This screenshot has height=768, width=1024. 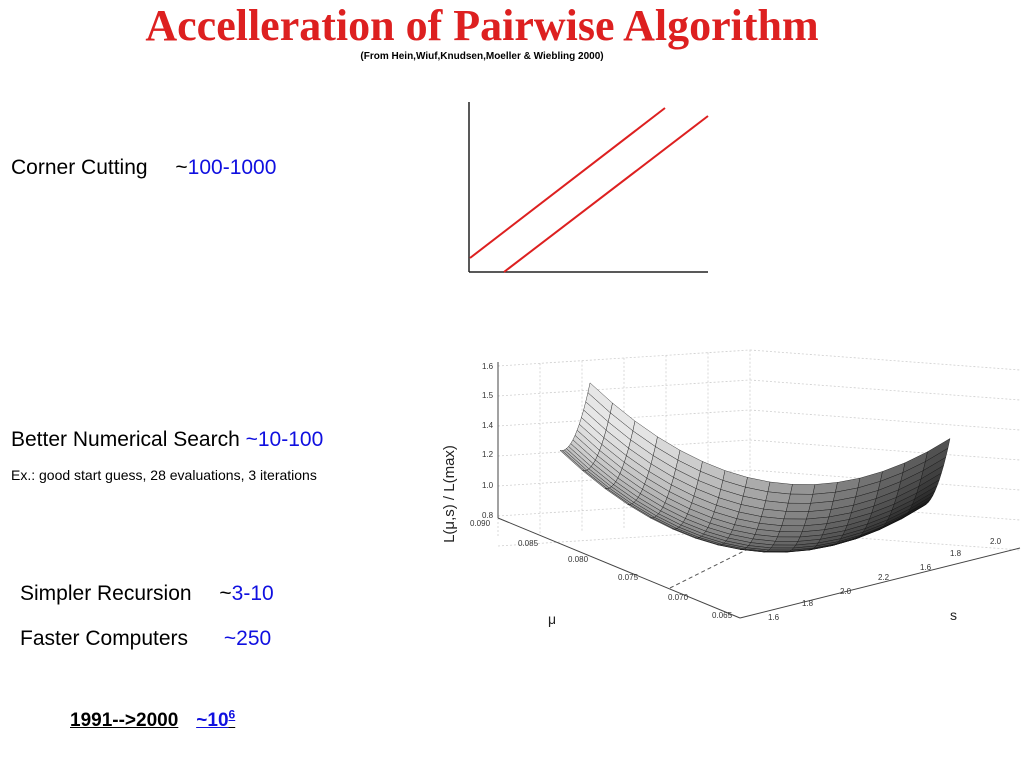 I want to click on corner-cutting-diagram, so click(x=588, y=187).